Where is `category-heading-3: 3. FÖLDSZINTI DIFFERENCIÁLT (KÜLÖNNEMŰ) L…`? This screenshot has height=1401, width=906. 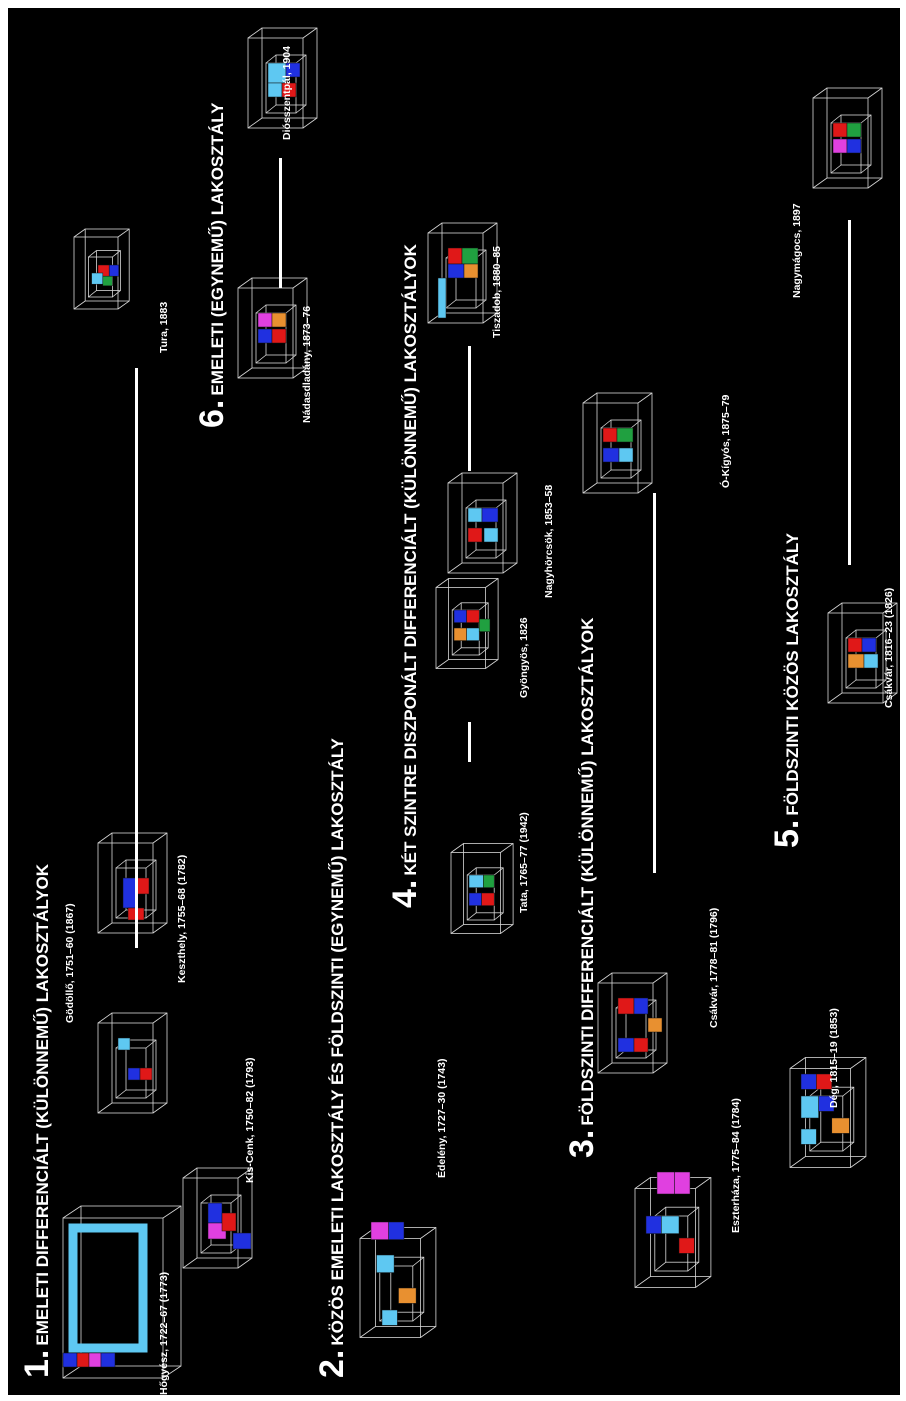
category-heading-3: 3. FÖLDSZINTI DIFFERENCIÁLT (KÜLÖNNEMŰ) L… is located at coordinates (582, 888).